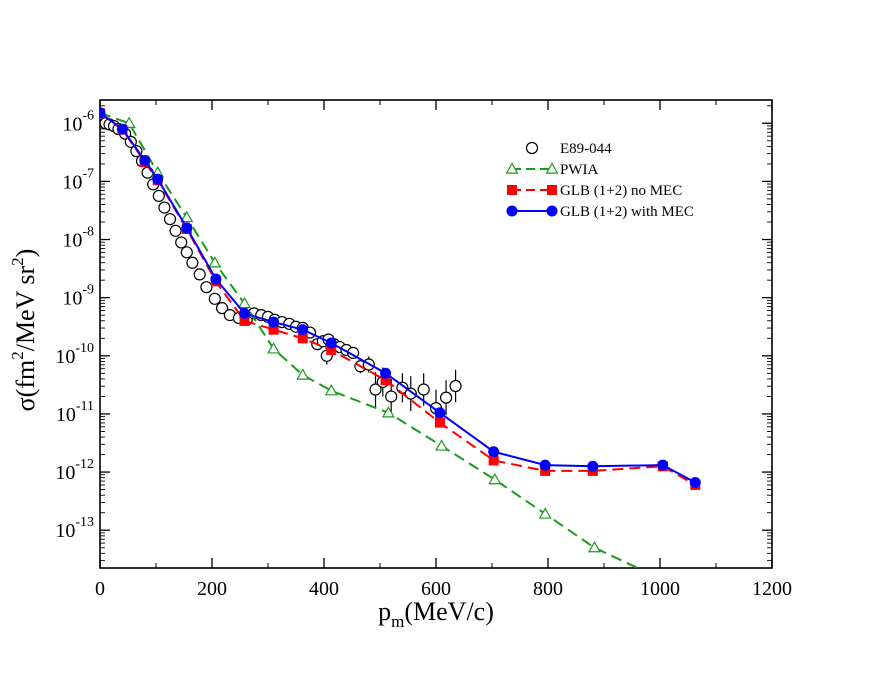  I want to click on x-tick-label: 1000, so click(660, 589).